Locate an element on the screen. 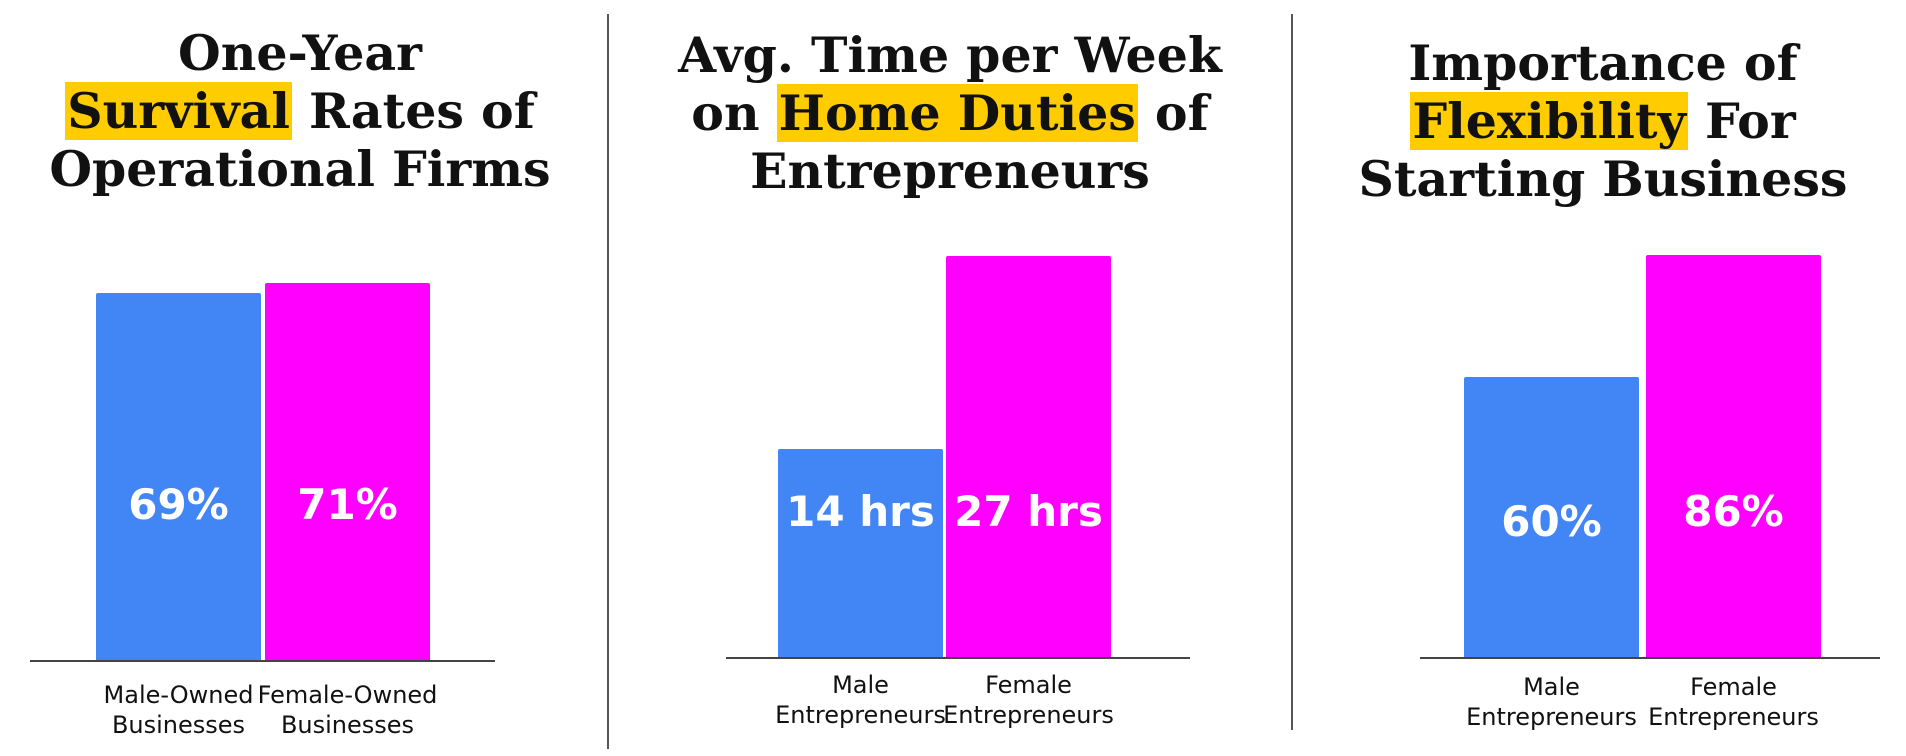 This screenshot has height=756, width=1906. title-text: Operational Firms is located at coordinates (300, 169).